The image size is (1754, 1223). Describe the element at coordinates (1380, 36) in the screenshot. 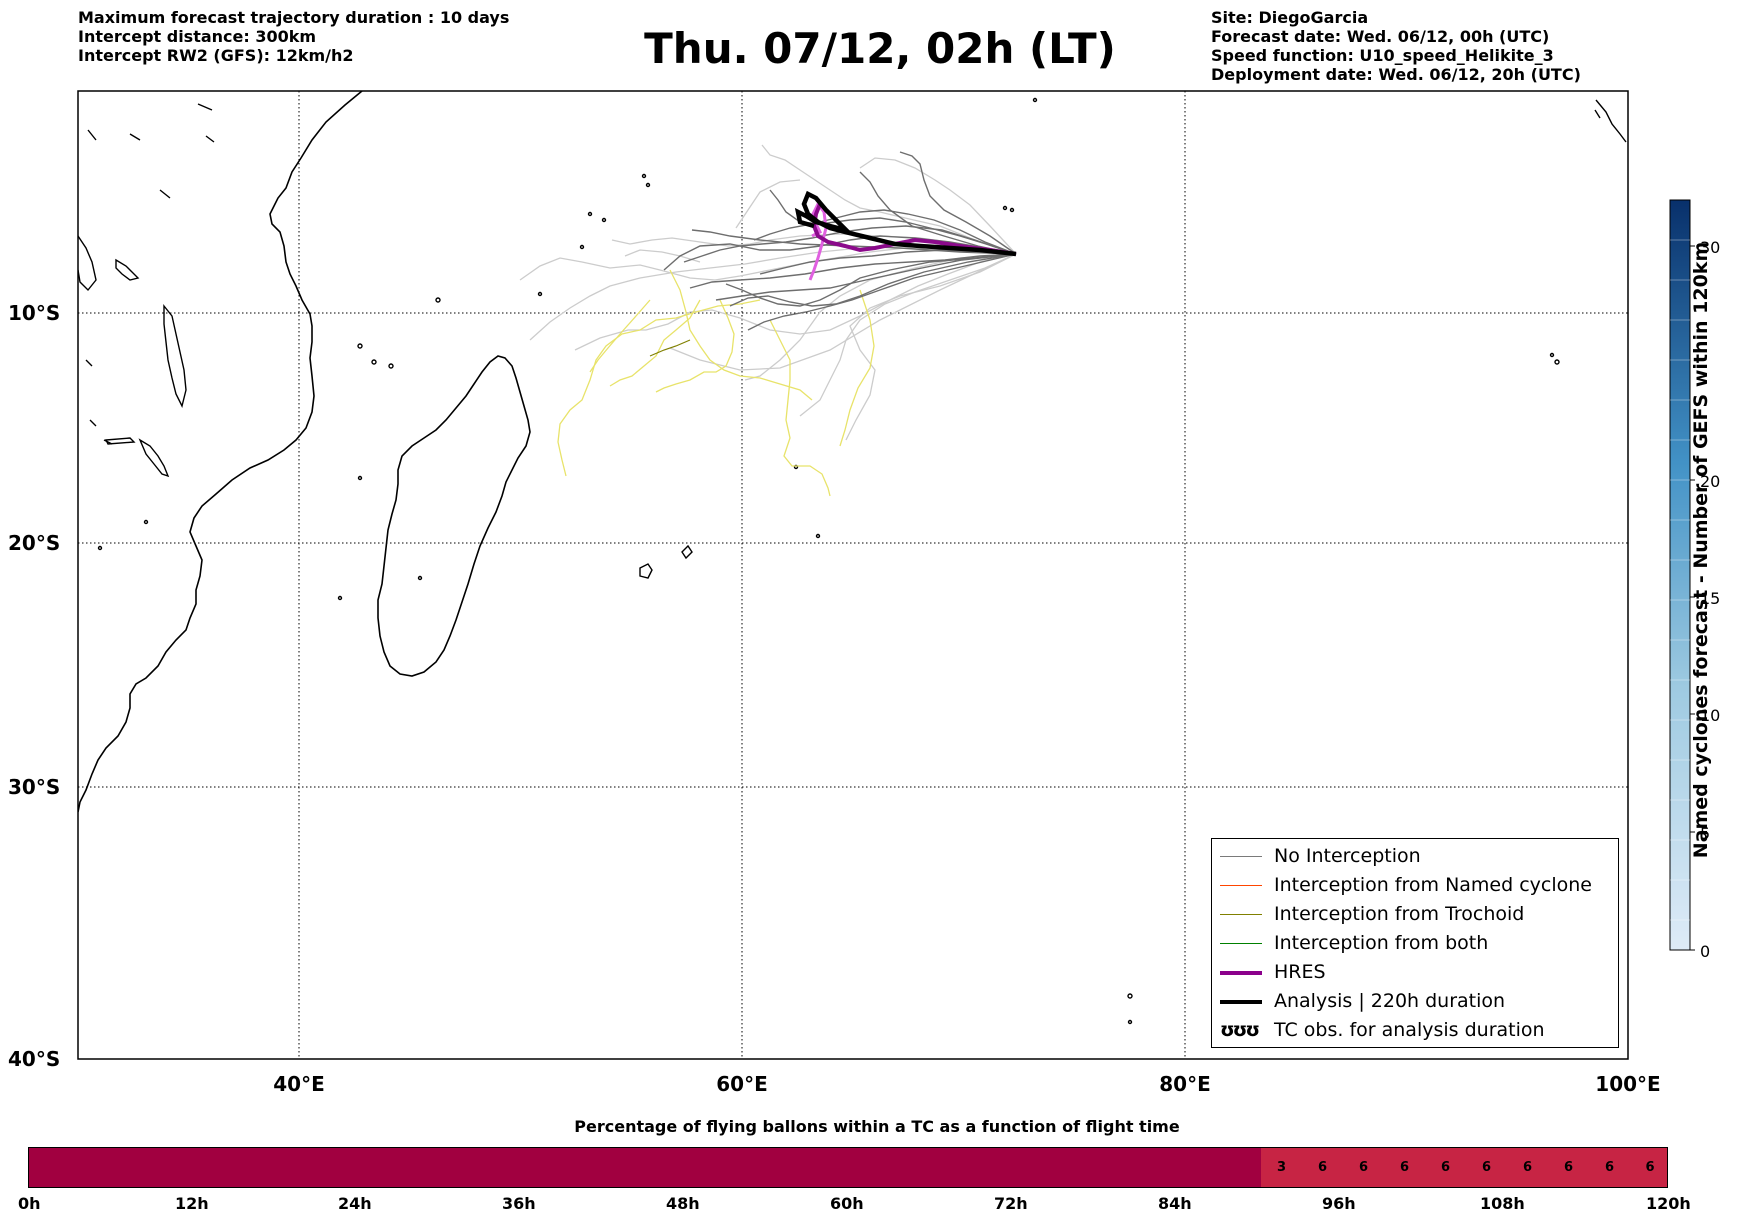

I see `header-right-line: Forecast date: Wed. 06/12, 00h (UTC)` at that location.